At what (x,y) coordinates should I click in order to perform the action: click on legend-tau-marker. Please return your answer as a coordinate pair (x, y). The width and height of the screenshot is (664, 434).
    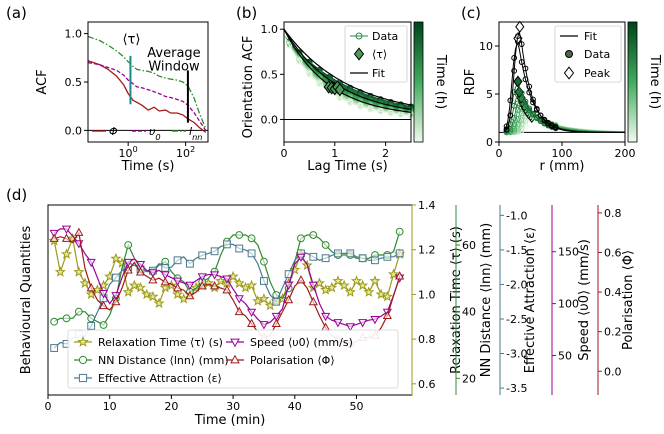
    Looking at the image, I should click on (359, 54).